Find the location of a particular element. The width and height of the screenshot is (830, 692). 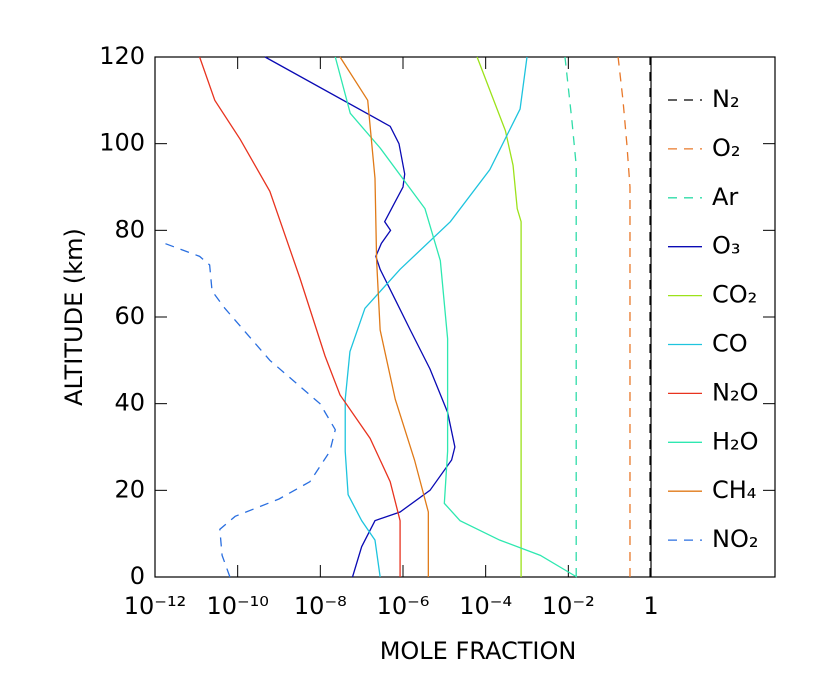

x-tick-label: 10⁻⁶ is located at coordinates (403, 606).